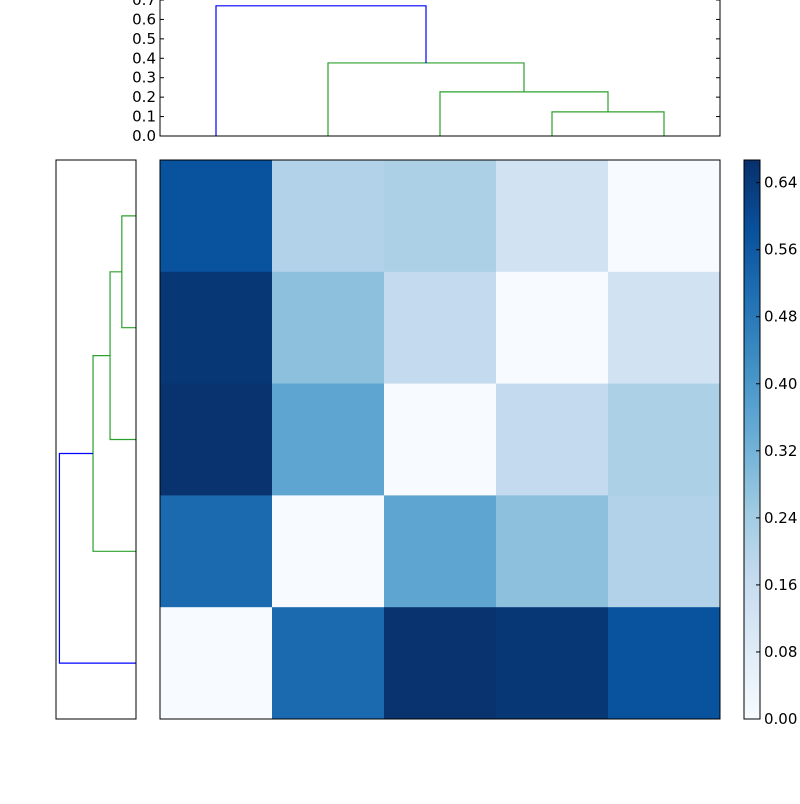  I want to click on left-dendrogram, so click(96, 439).